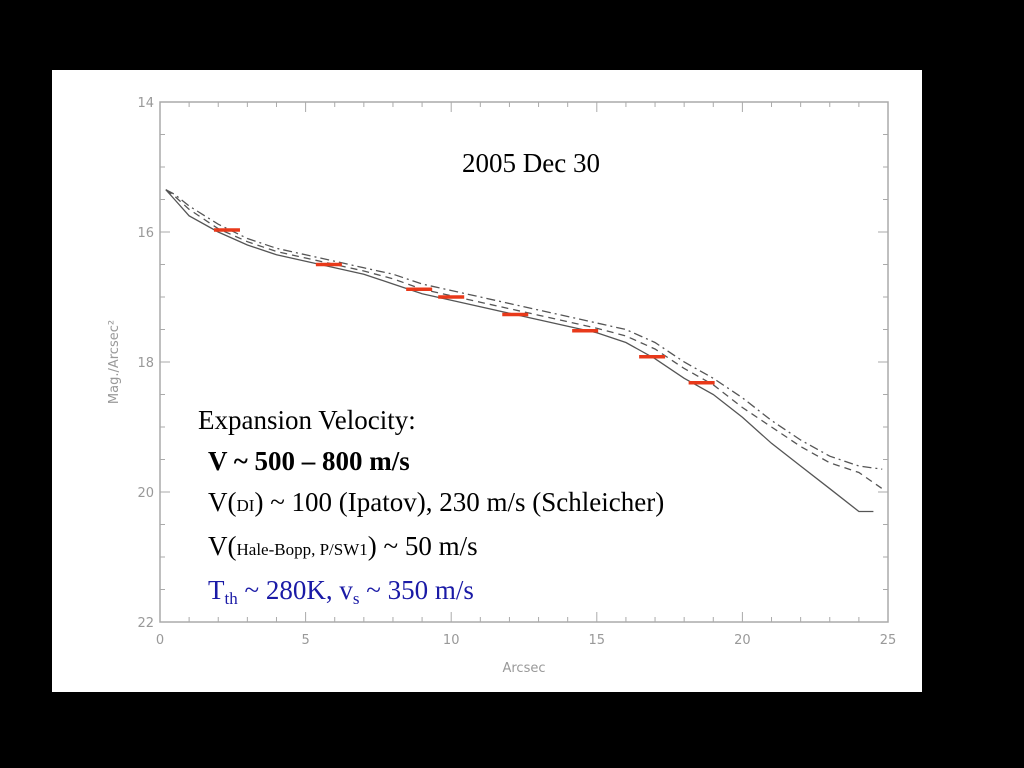 The width and height of the screenshot is (1024, 768). What do you see at coordinates (145, 233) in the screenshot?
I see `y-tick-label: 16` at bounding box center [145, 233].